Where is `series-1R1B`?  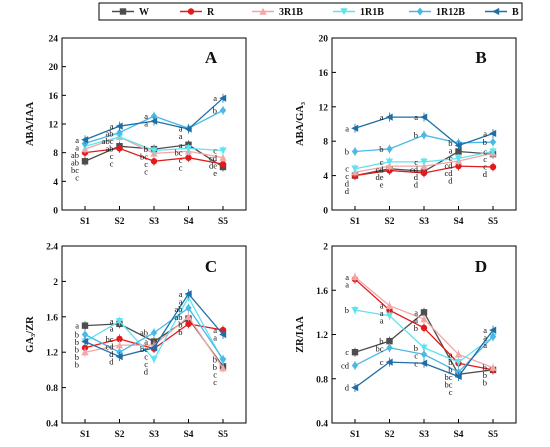
series-1R1B is located at coordinates (154, 144).